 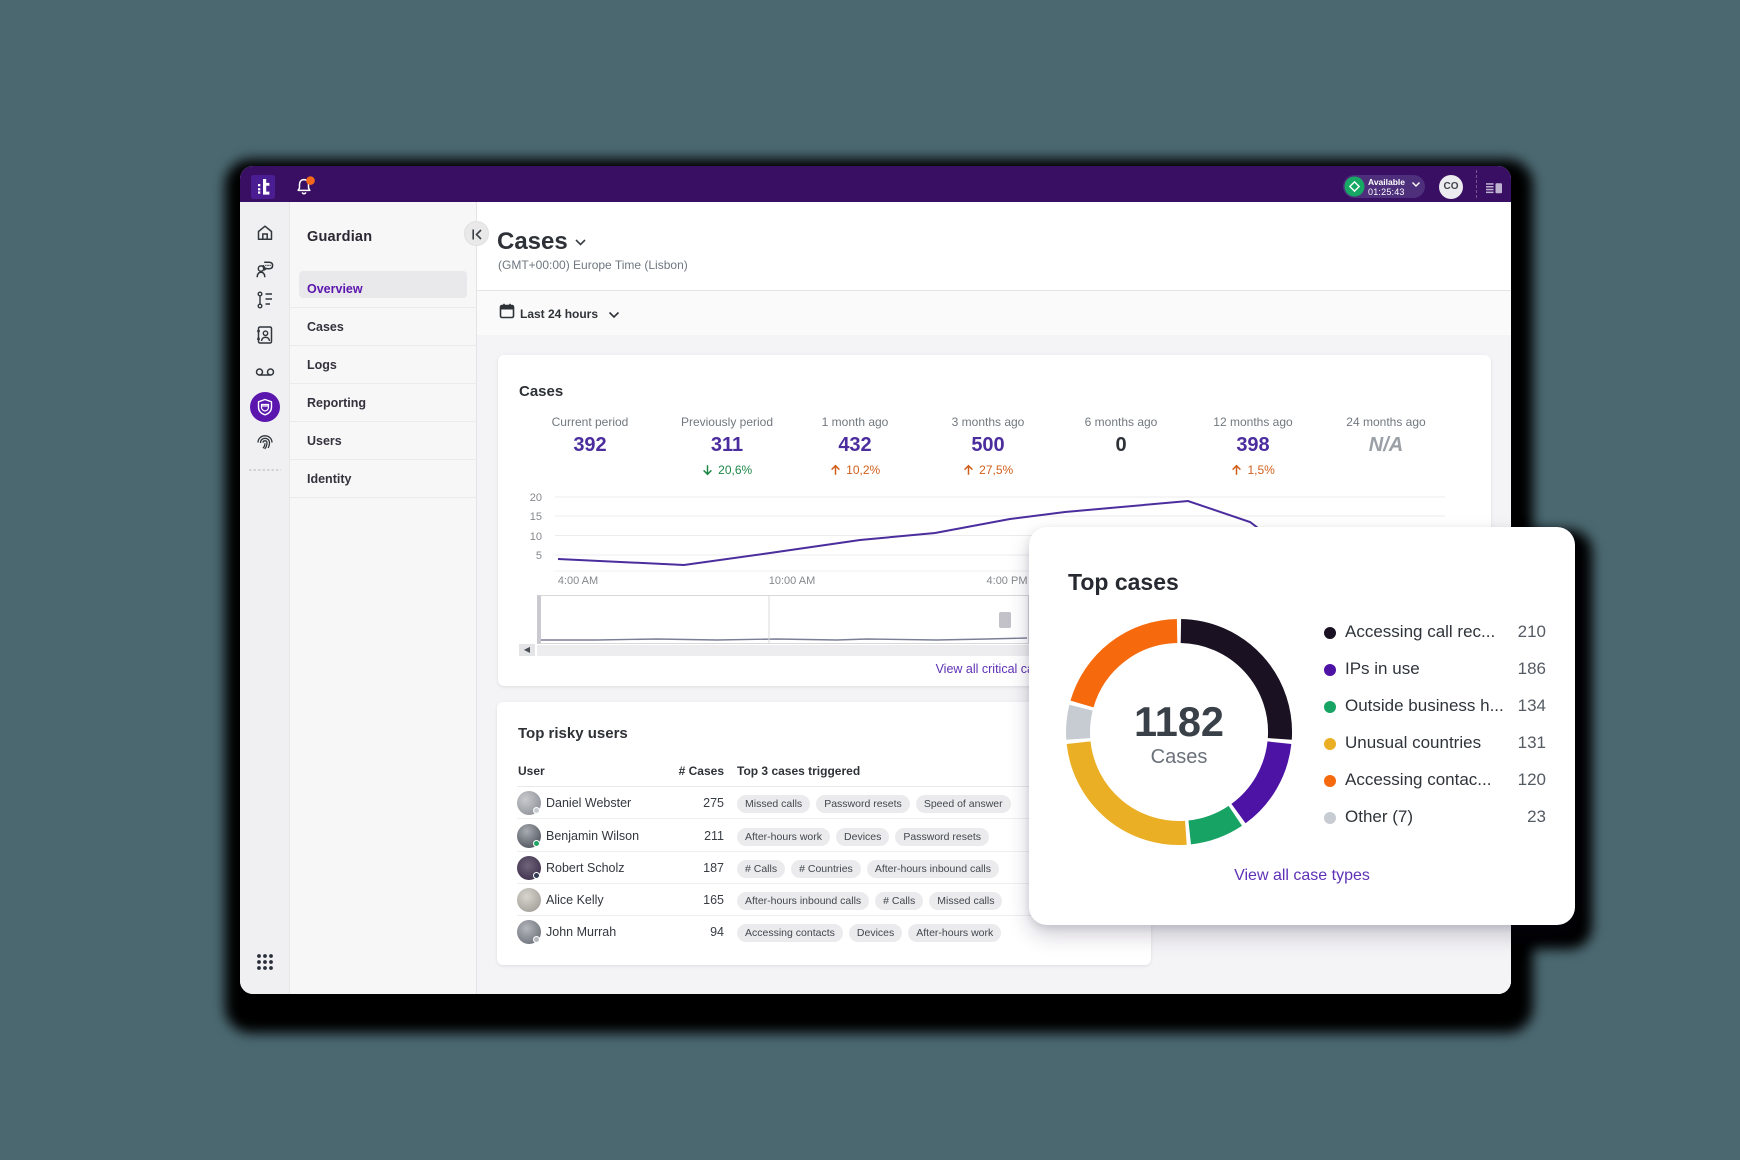 What do you see at coordinates (536, 517) in the screenshot?
I see `svg-text: 15` at bounding box center [536, 517].